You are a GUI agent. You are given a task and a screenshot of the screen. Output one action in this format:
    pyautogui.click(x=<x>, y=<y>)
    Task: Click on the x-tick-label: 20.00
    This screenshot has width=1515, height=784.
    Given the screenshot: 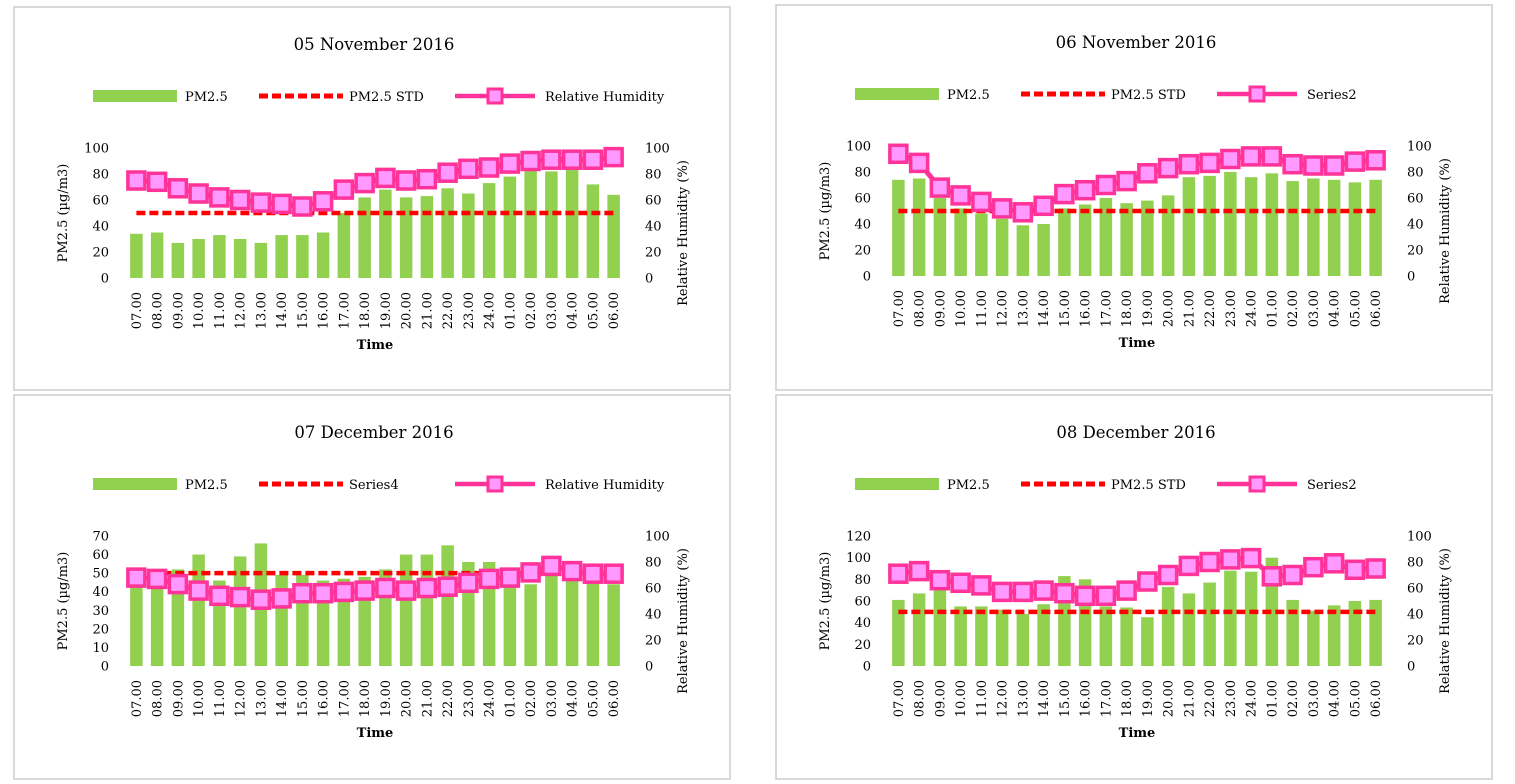 What is the action you would take?
    pyautogui.click(x=1169, y=698)
    